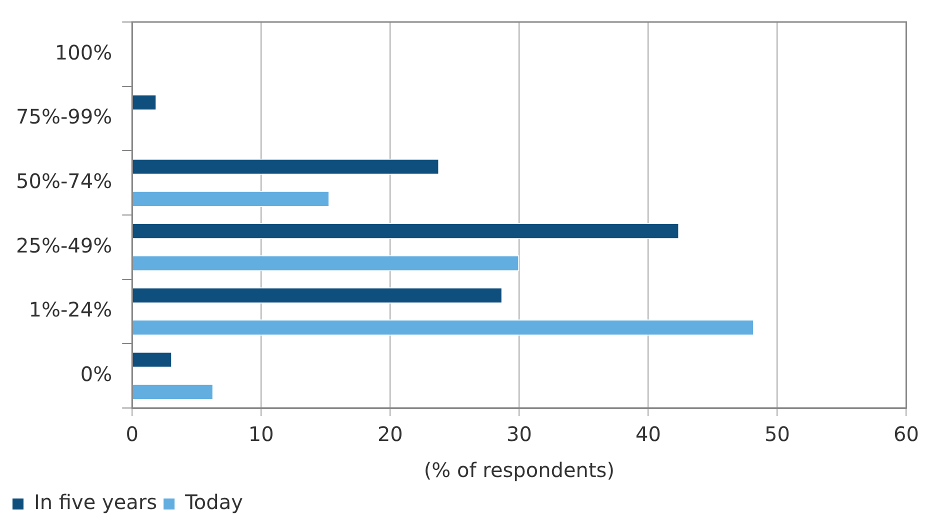  I want to click on y-tick-label: 25%-49%, so click(64, 245).